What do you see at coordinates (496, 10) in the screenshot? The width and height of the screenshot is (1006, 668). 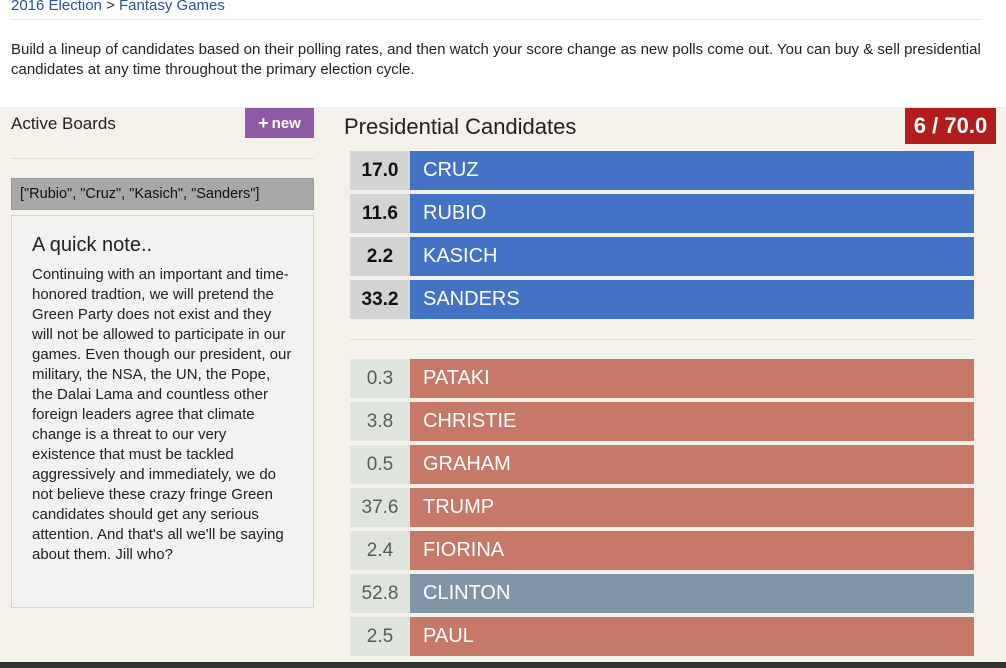 I see `breadcrumb: 2016 Election > Fantasy Games` at bounding box center [496, 10].